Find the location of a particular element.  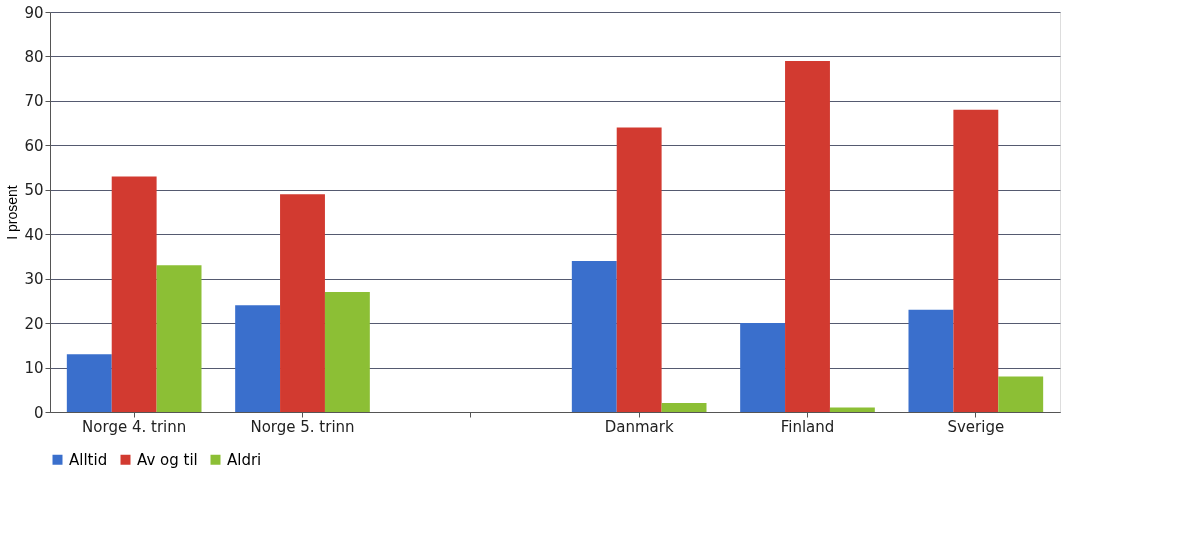

y-tick-label: 80 is located at coordinates (34, 56).